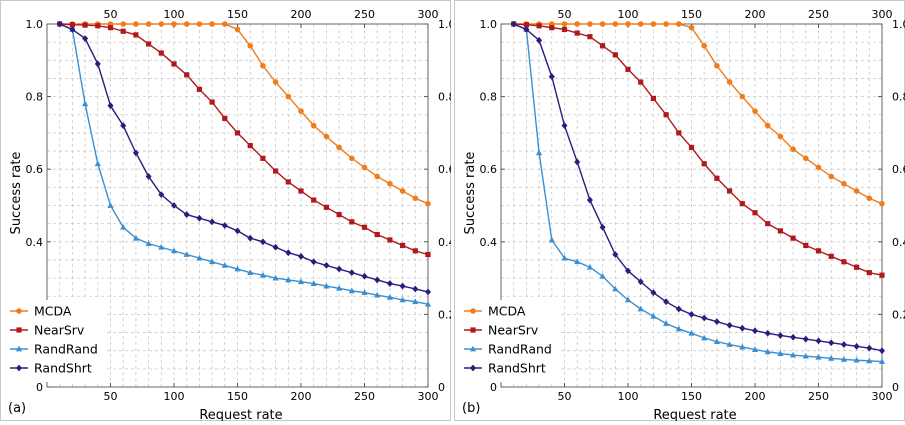  What do you see at coordinates (364, 14) in the screenshot?
I see `x-tick-label-top: 250` at bounding box center [364, 14].